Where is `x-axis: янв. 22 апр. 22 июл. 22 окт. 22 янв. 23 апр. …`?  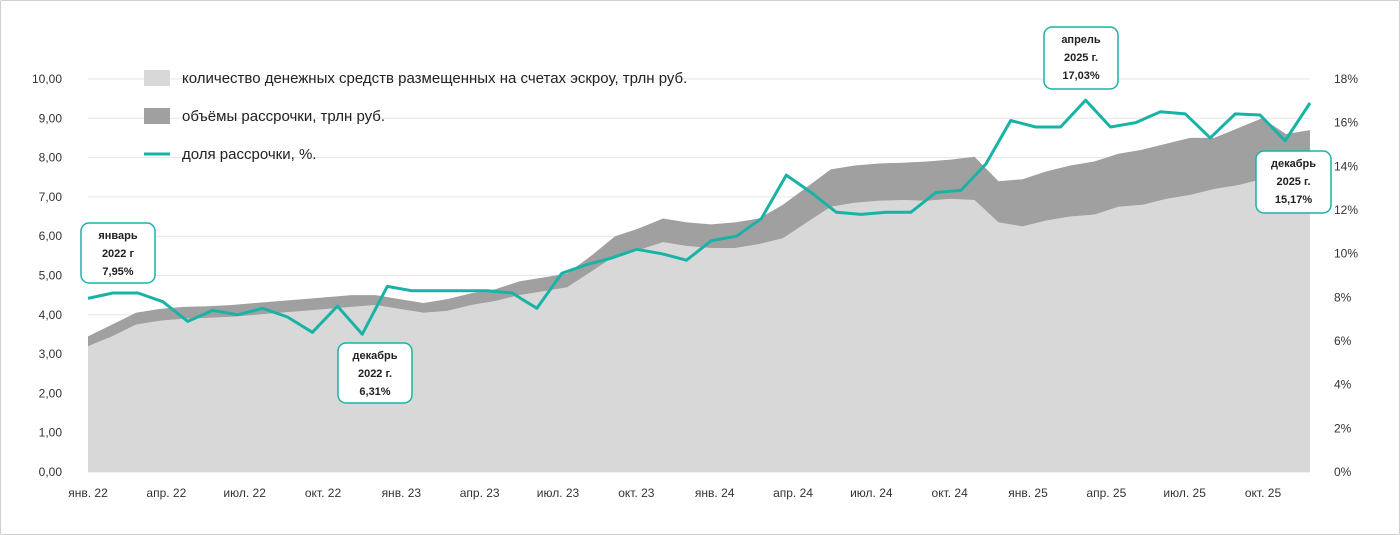
x-axis: янв. 22 апр. 22 июл. 22 окт. 22 янв. 23 апр. … is located at coordinates (674, 493).